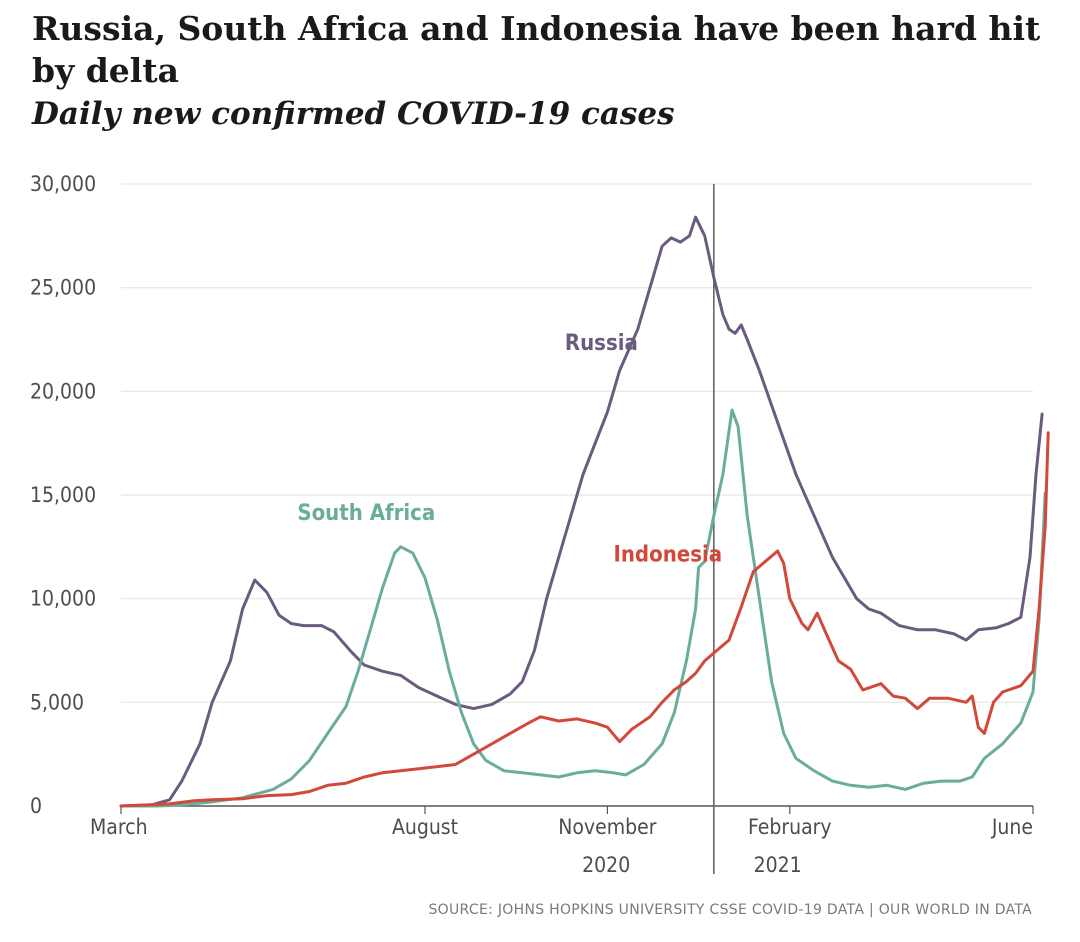  Describe the element at coordinates (353, 114) in the screenshot. I see `chart-subtitle: Daily new confirmed COVID-19 cases` at that location.